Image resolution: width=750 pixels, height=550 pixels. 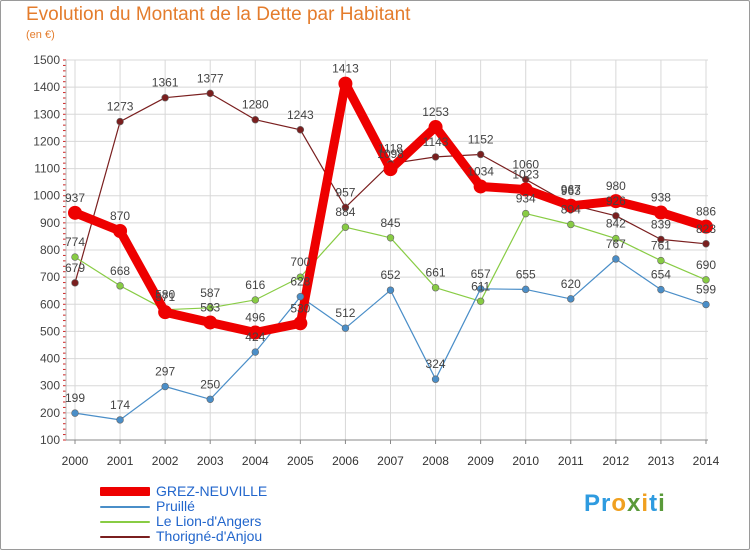 I want to click on data-label: 894, so click(x=571, y=209).